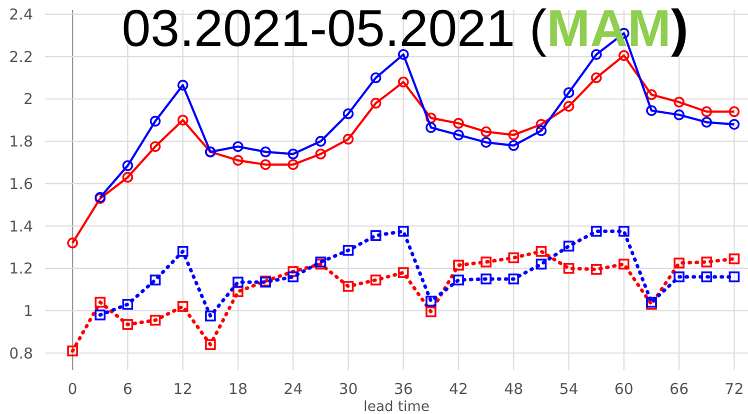  I want to click on x-tick-label: 54, so click(568, 389).